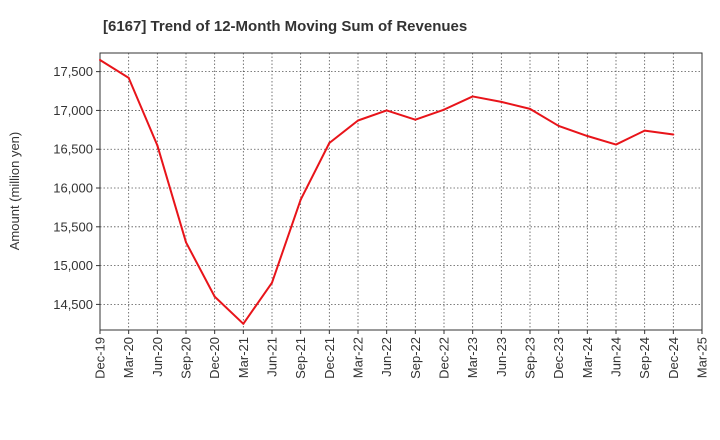 Image resolution: width=720 pixels, height=440 pixels. Describe the element at coordinates (673, 358) in the screenshot. I see `x-tick-label: Dec-24` at that location.